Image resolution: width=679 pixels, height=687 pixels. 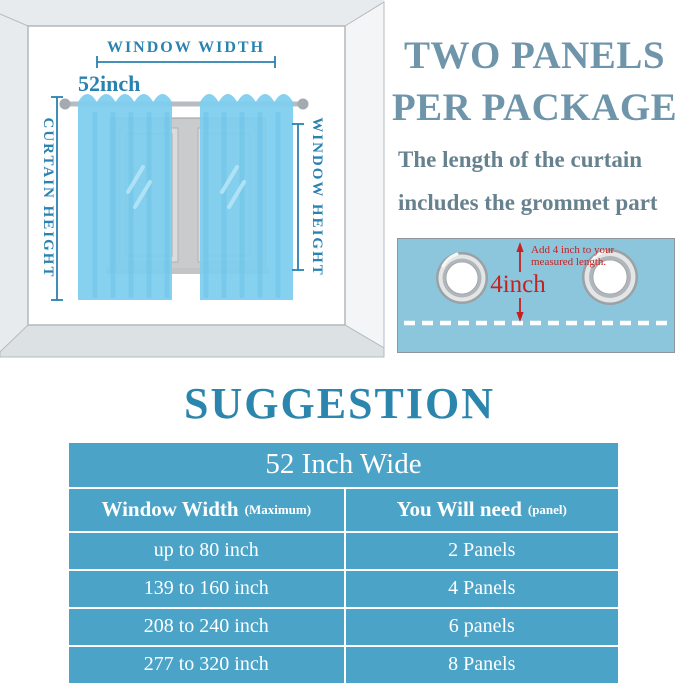 What do you see at coordinates (528, 202) in the screenshot?
I see `package-note-line2: includes the grommet part` at bounding box center [528, 202].